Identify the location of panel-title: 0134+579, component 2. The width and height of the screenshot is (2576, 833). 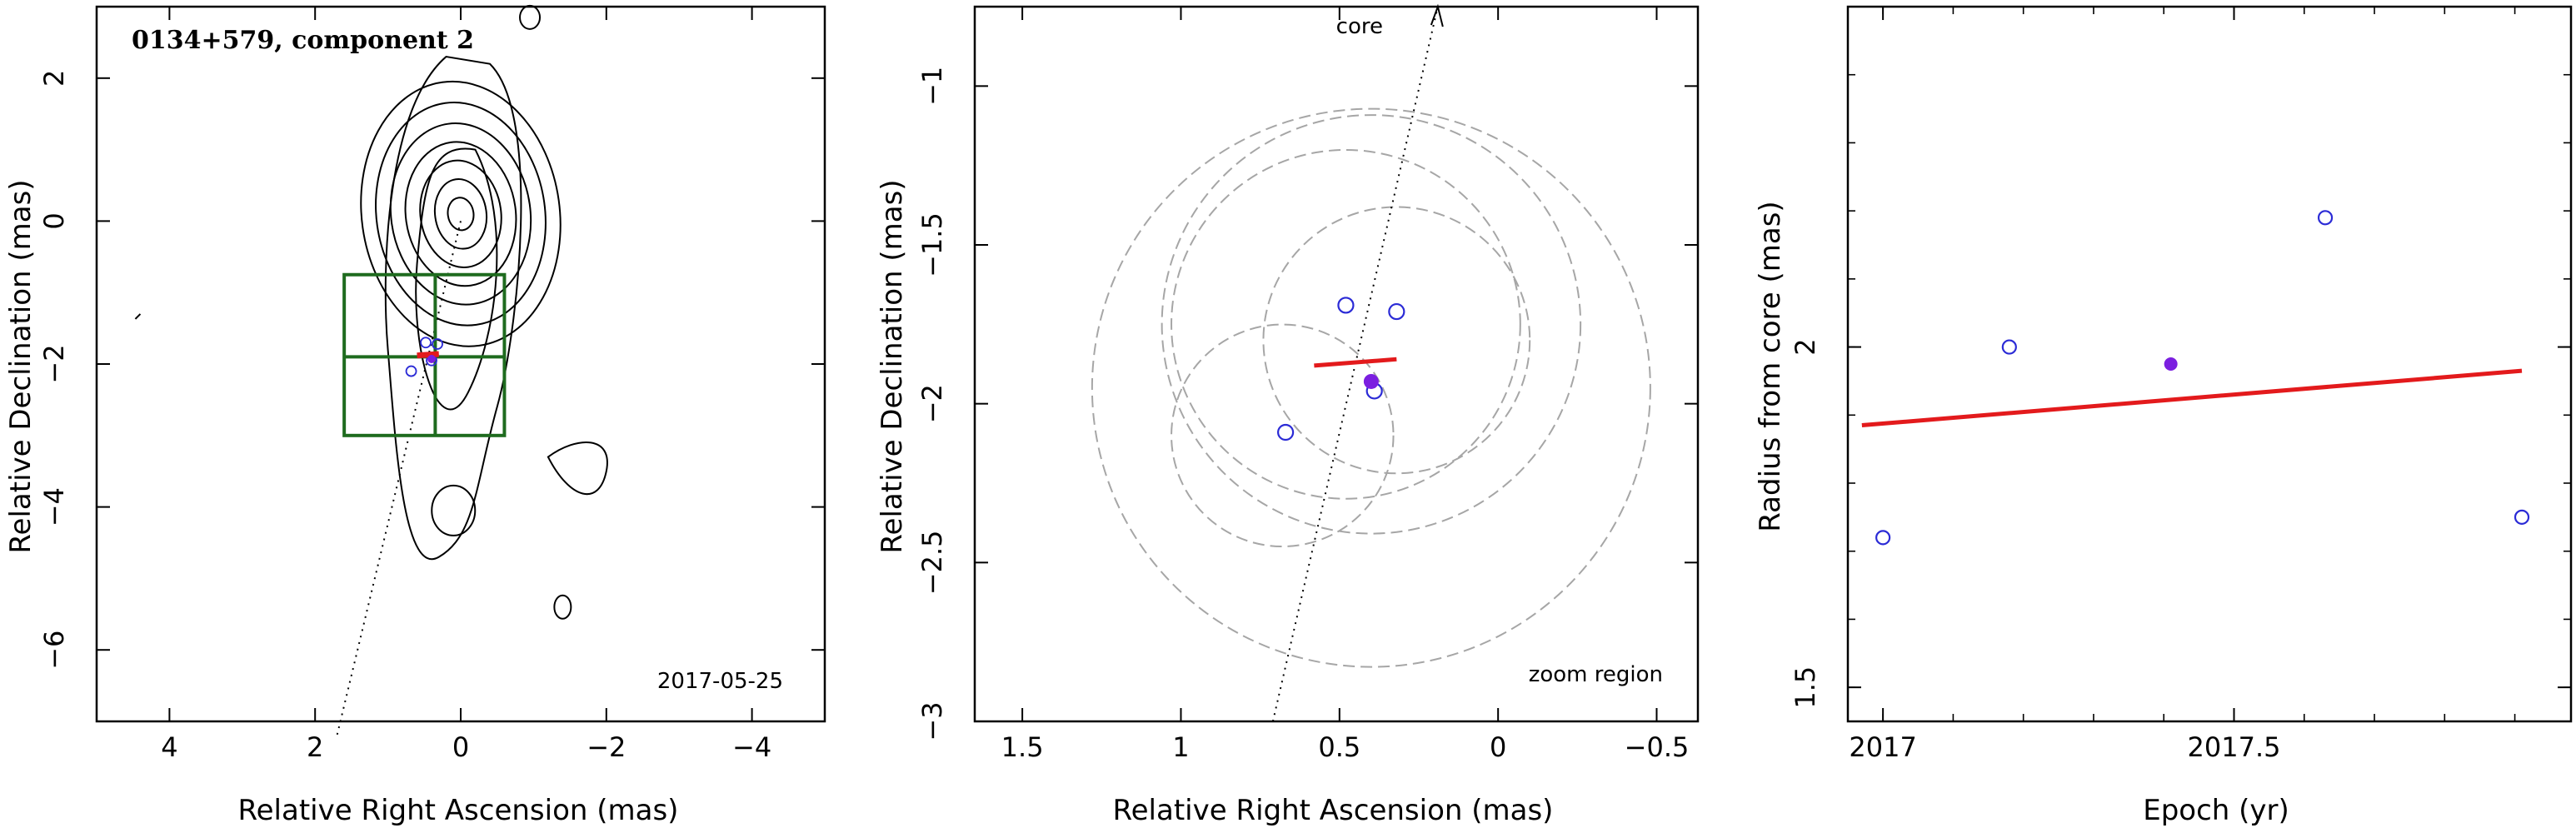
(303, 40).